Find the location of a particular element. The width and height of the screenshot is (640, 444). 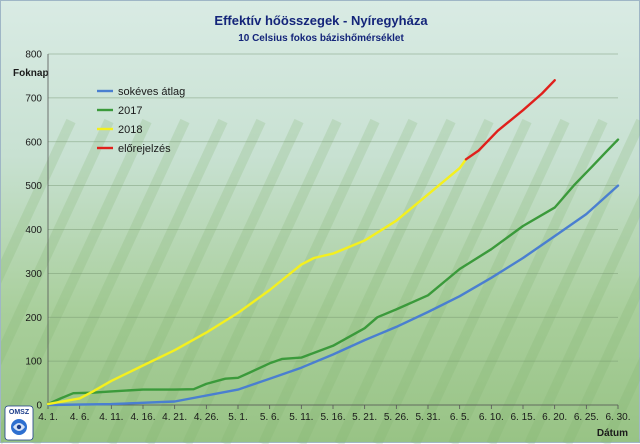

x-tick-label: 6. 20. is located at coordinates (554, 417).